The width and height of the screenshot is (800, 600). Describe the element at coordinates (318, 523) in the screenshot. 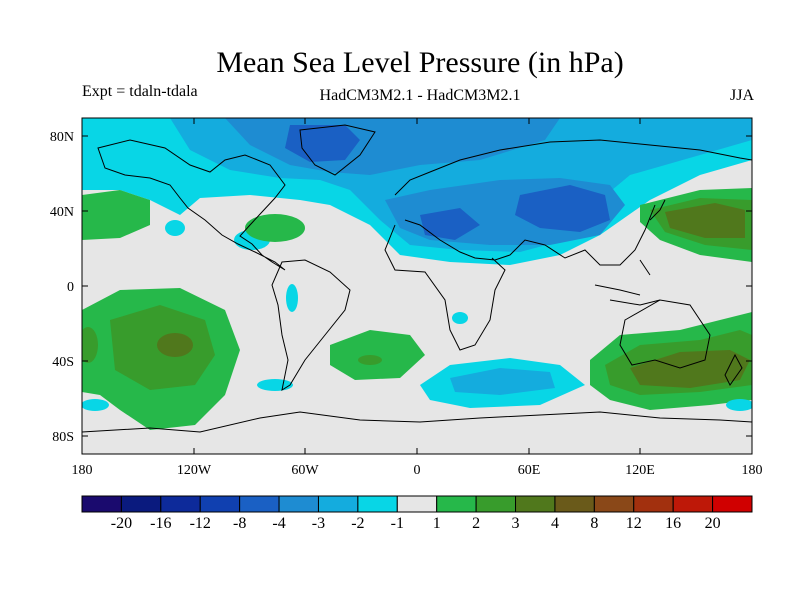

I see `colorbar-label: -3` at that location.